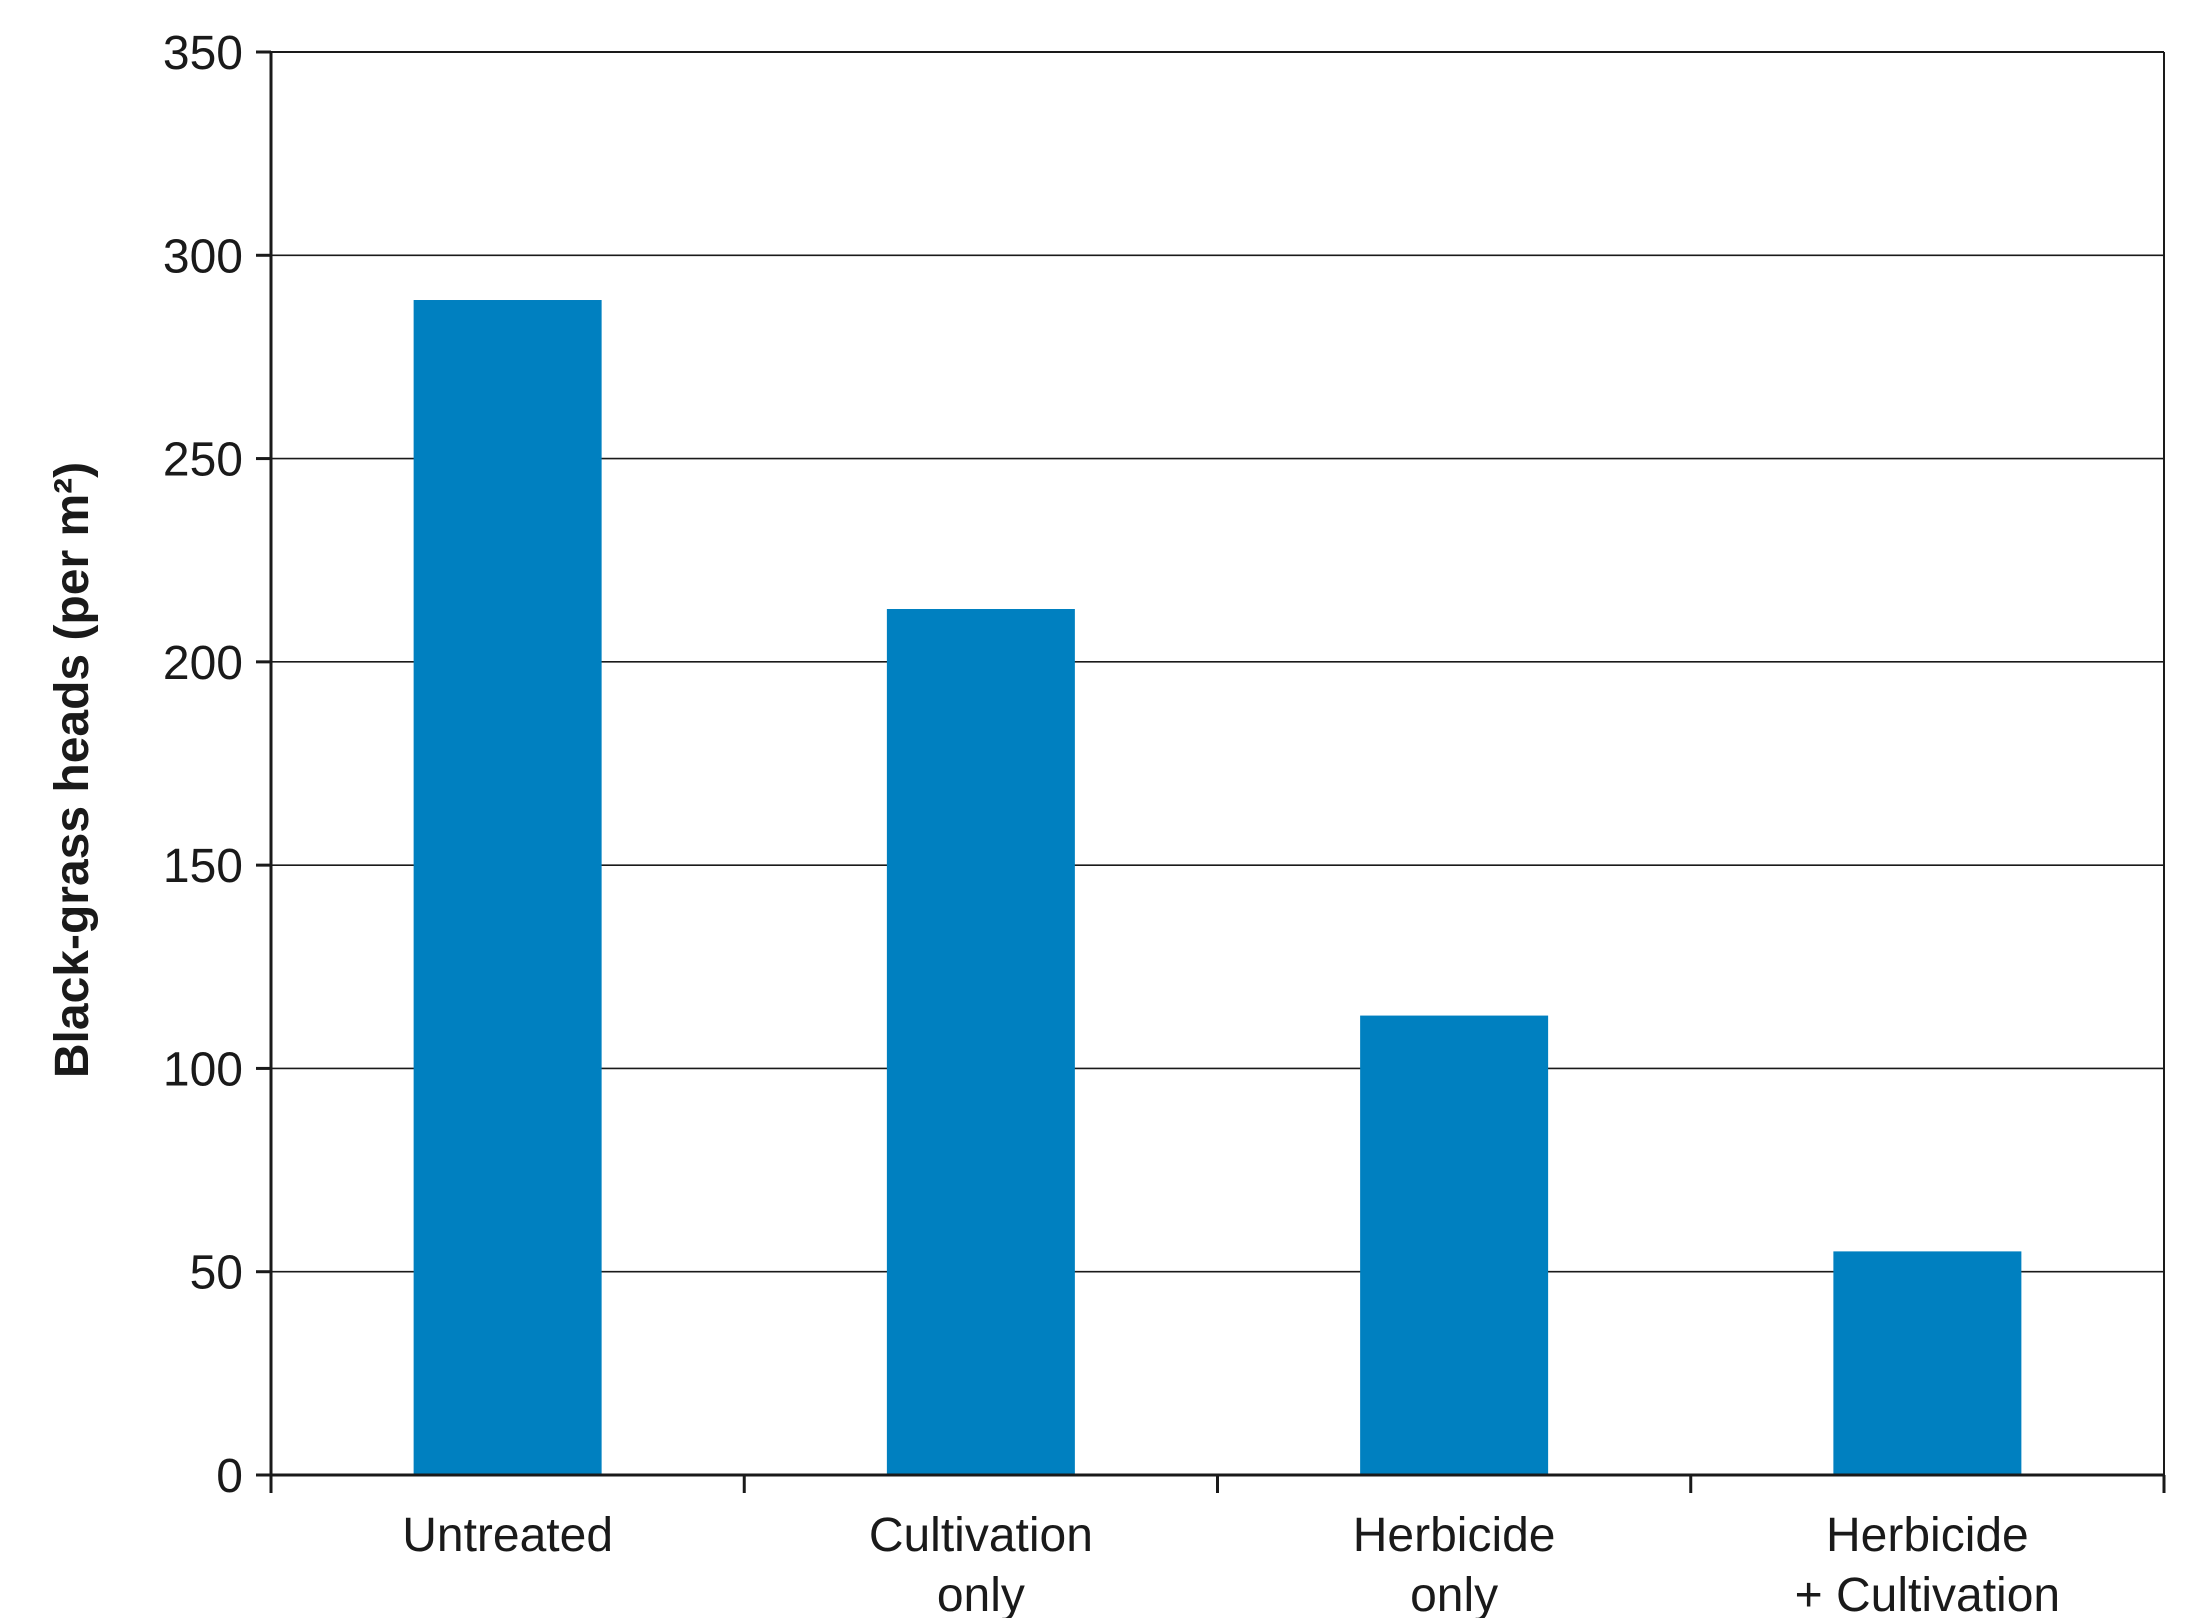 The height and width of the screenshot is (1623, 2187). I want to click on y-tick-label: 300, so click(203, 256).